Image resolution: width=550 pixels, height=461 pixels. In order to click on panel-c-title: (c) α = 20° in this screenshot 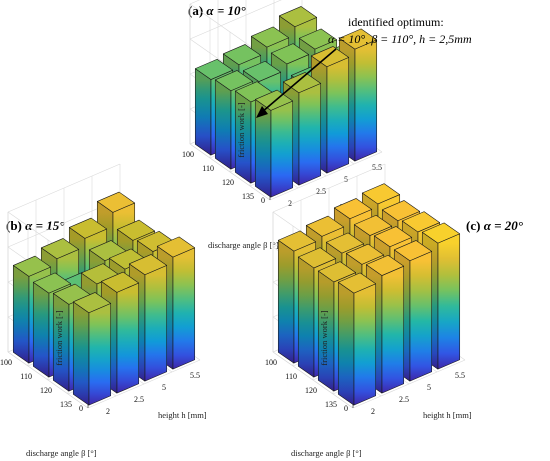, I will do `click(495, 225)`.